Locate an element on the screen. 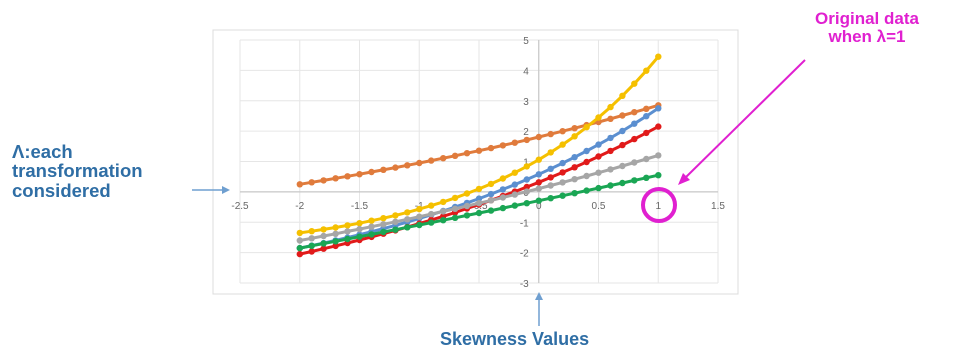 The image size is (953, 354). right-annotation-arrow is located at coordinates (744, 119).